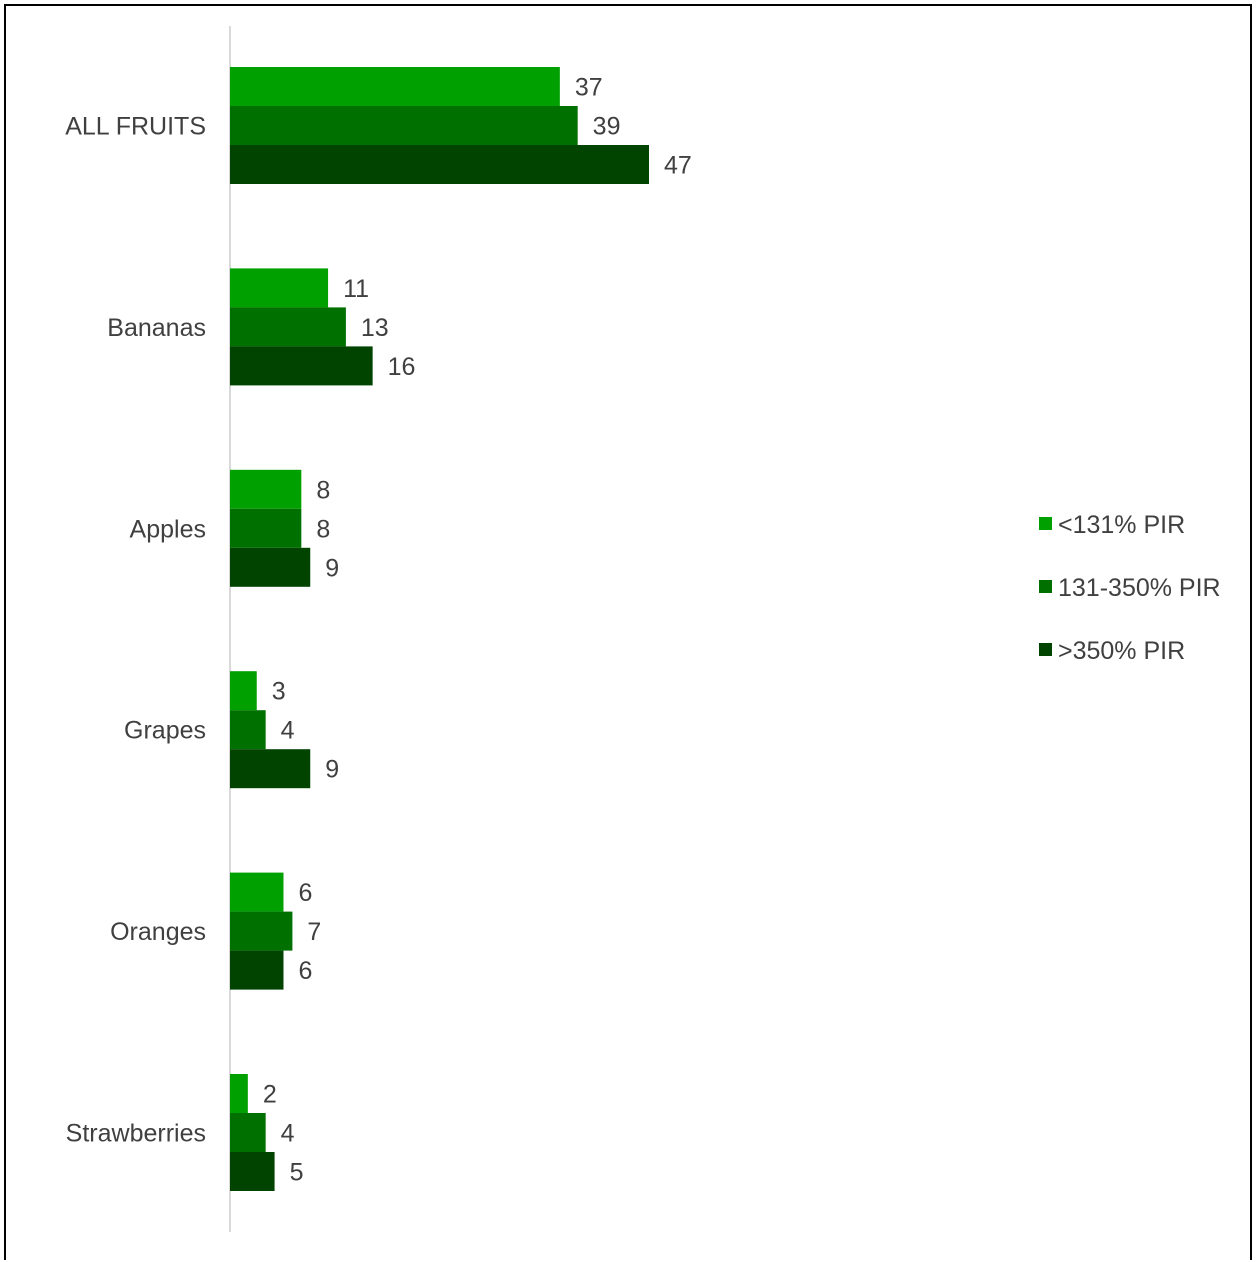 The image size is (1258, 1262). I want to click on data-label: 16, so click(402, 367).